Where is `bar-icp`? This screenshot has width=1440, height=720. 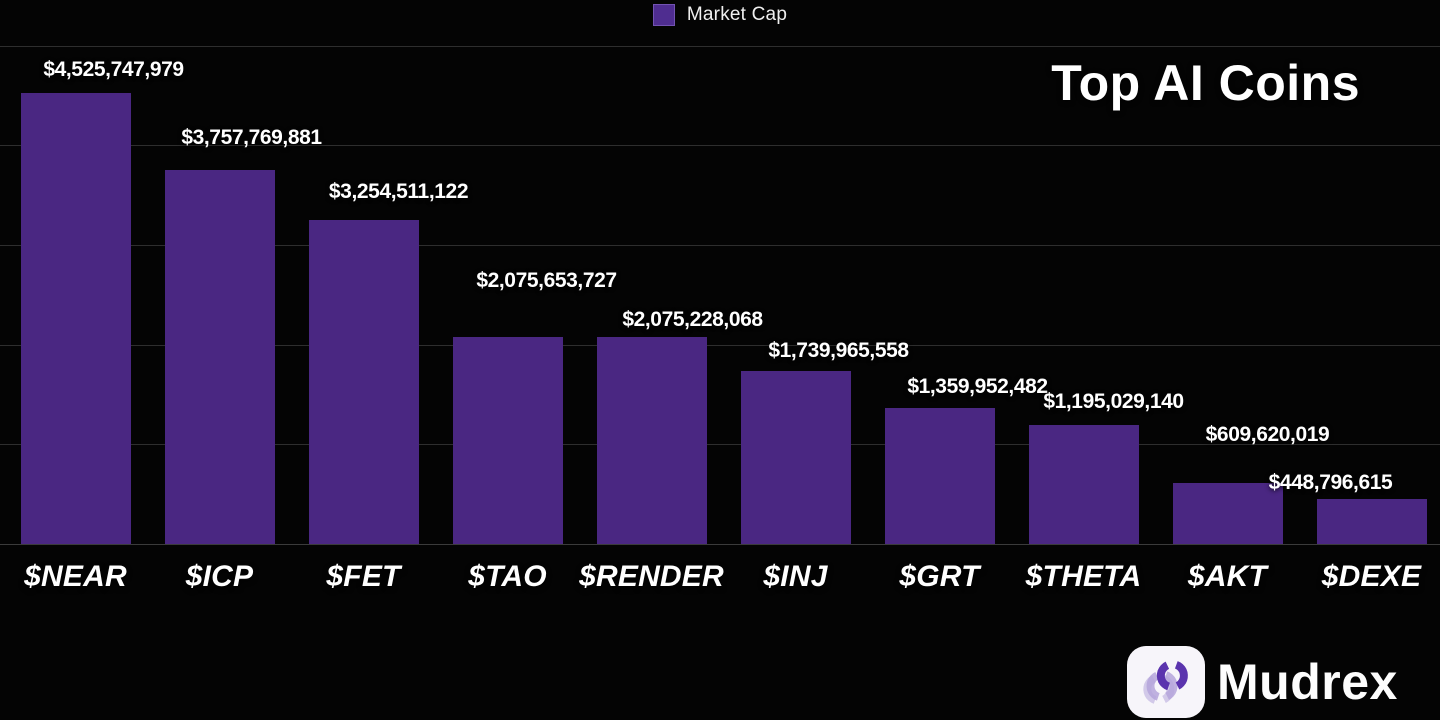 bar-icp is located at coordinates (219, 356).